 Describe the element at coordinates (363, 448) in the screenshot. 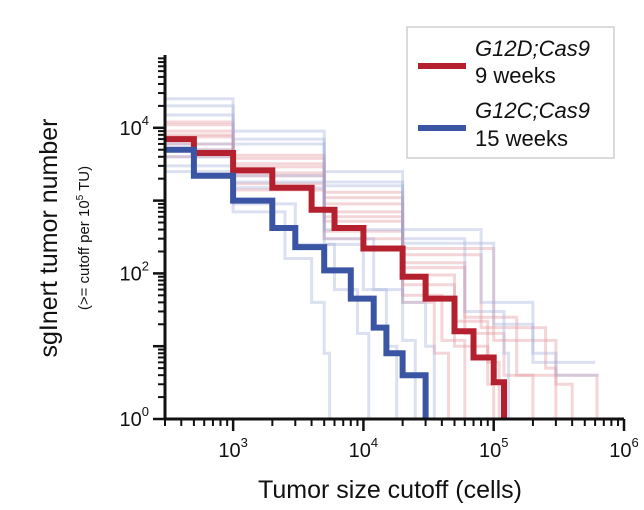

I see `x-tick-label: 10⁴` at that location.